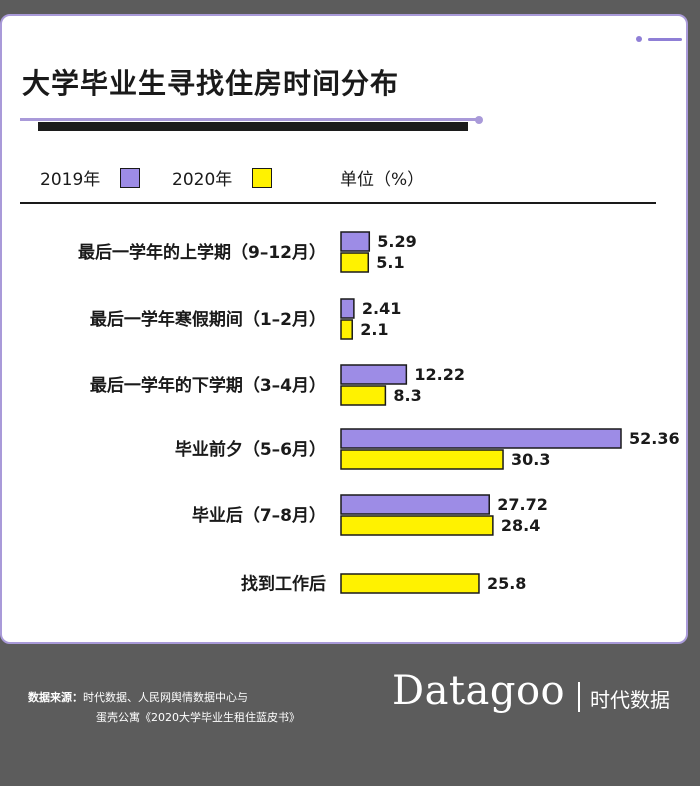  I want to click on data-label: 27.72, so click(522, 504).